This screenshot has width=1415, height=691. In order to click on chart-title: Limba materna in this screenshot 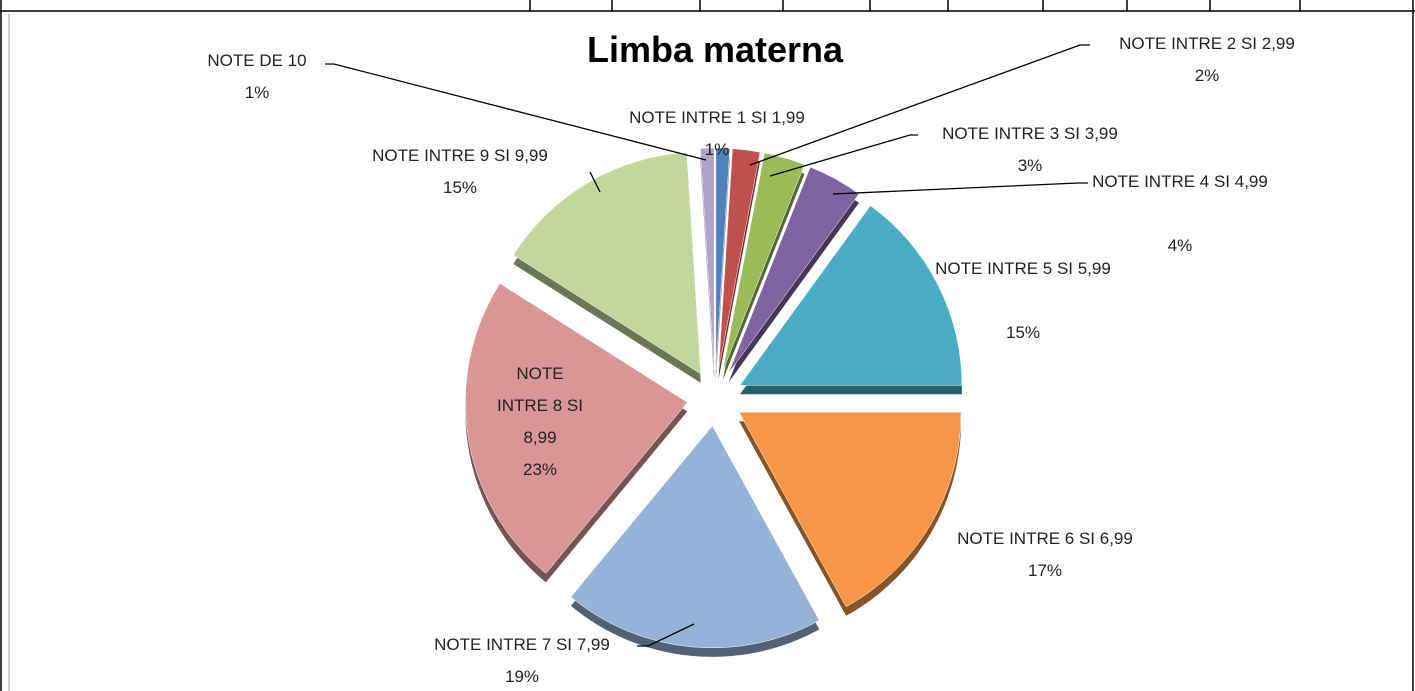, I will do `click(715, 49)`.